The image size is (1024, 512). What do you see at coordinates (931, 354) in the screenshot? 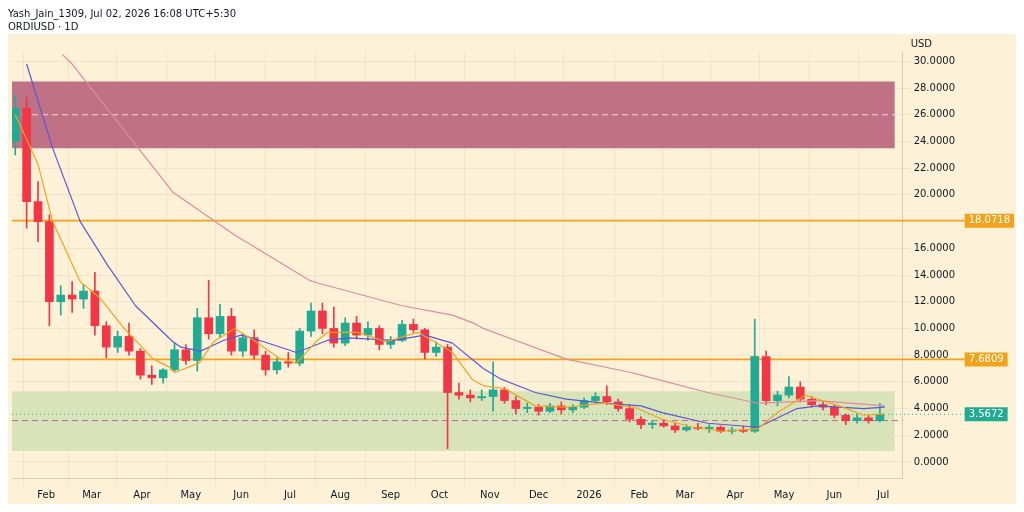
I see `y-tick-label: 8.0000` at bounding box center [931, 354].